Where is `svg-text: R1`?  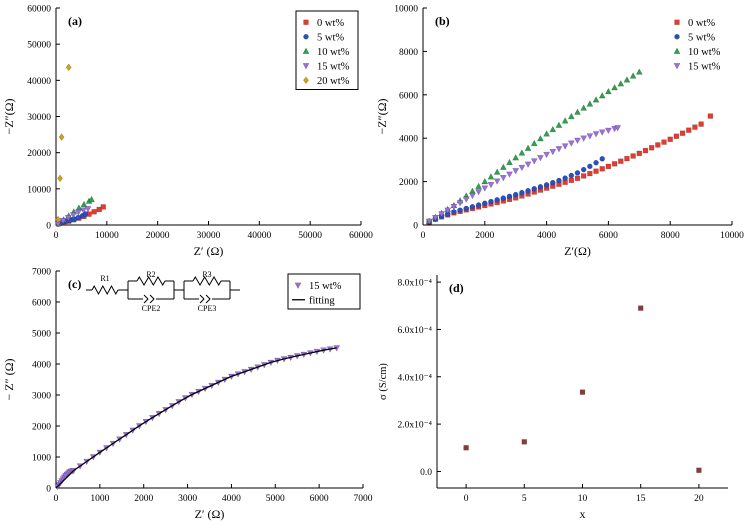 svg-text: R1 is located at coordinates (104, 278).